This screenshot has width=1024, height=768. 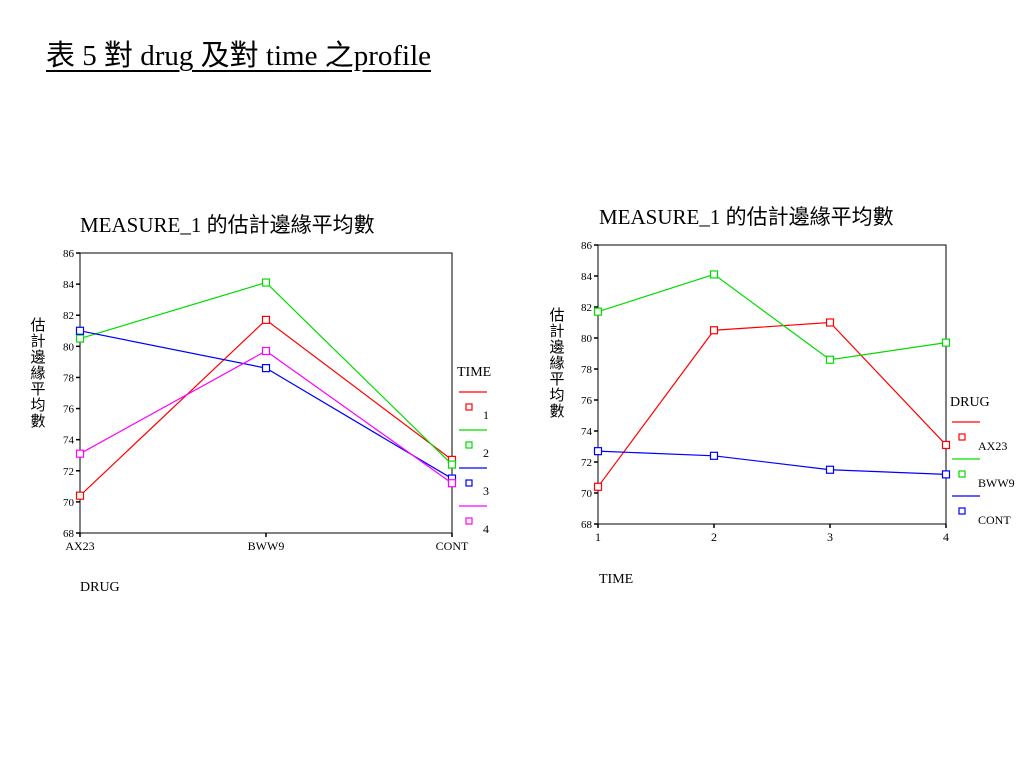 I want to click on chart2-legend-title: DRUG, so click(x=970, y=402).